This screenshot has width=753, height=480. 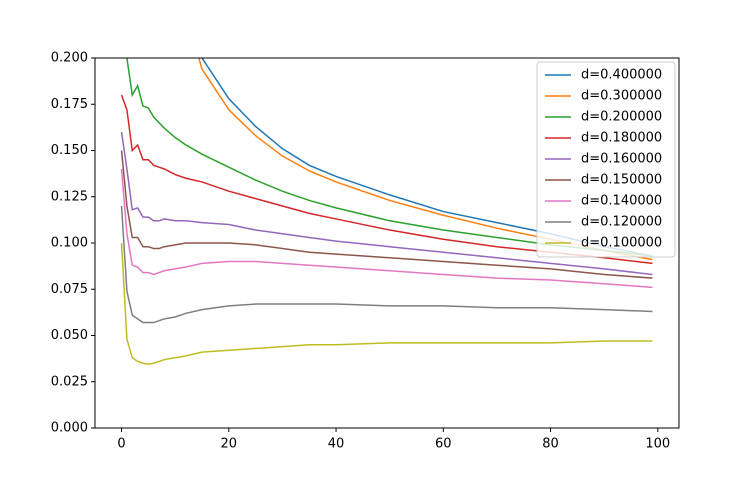 I want to click on x-tick-label: 80, so click(x=550, y=444).